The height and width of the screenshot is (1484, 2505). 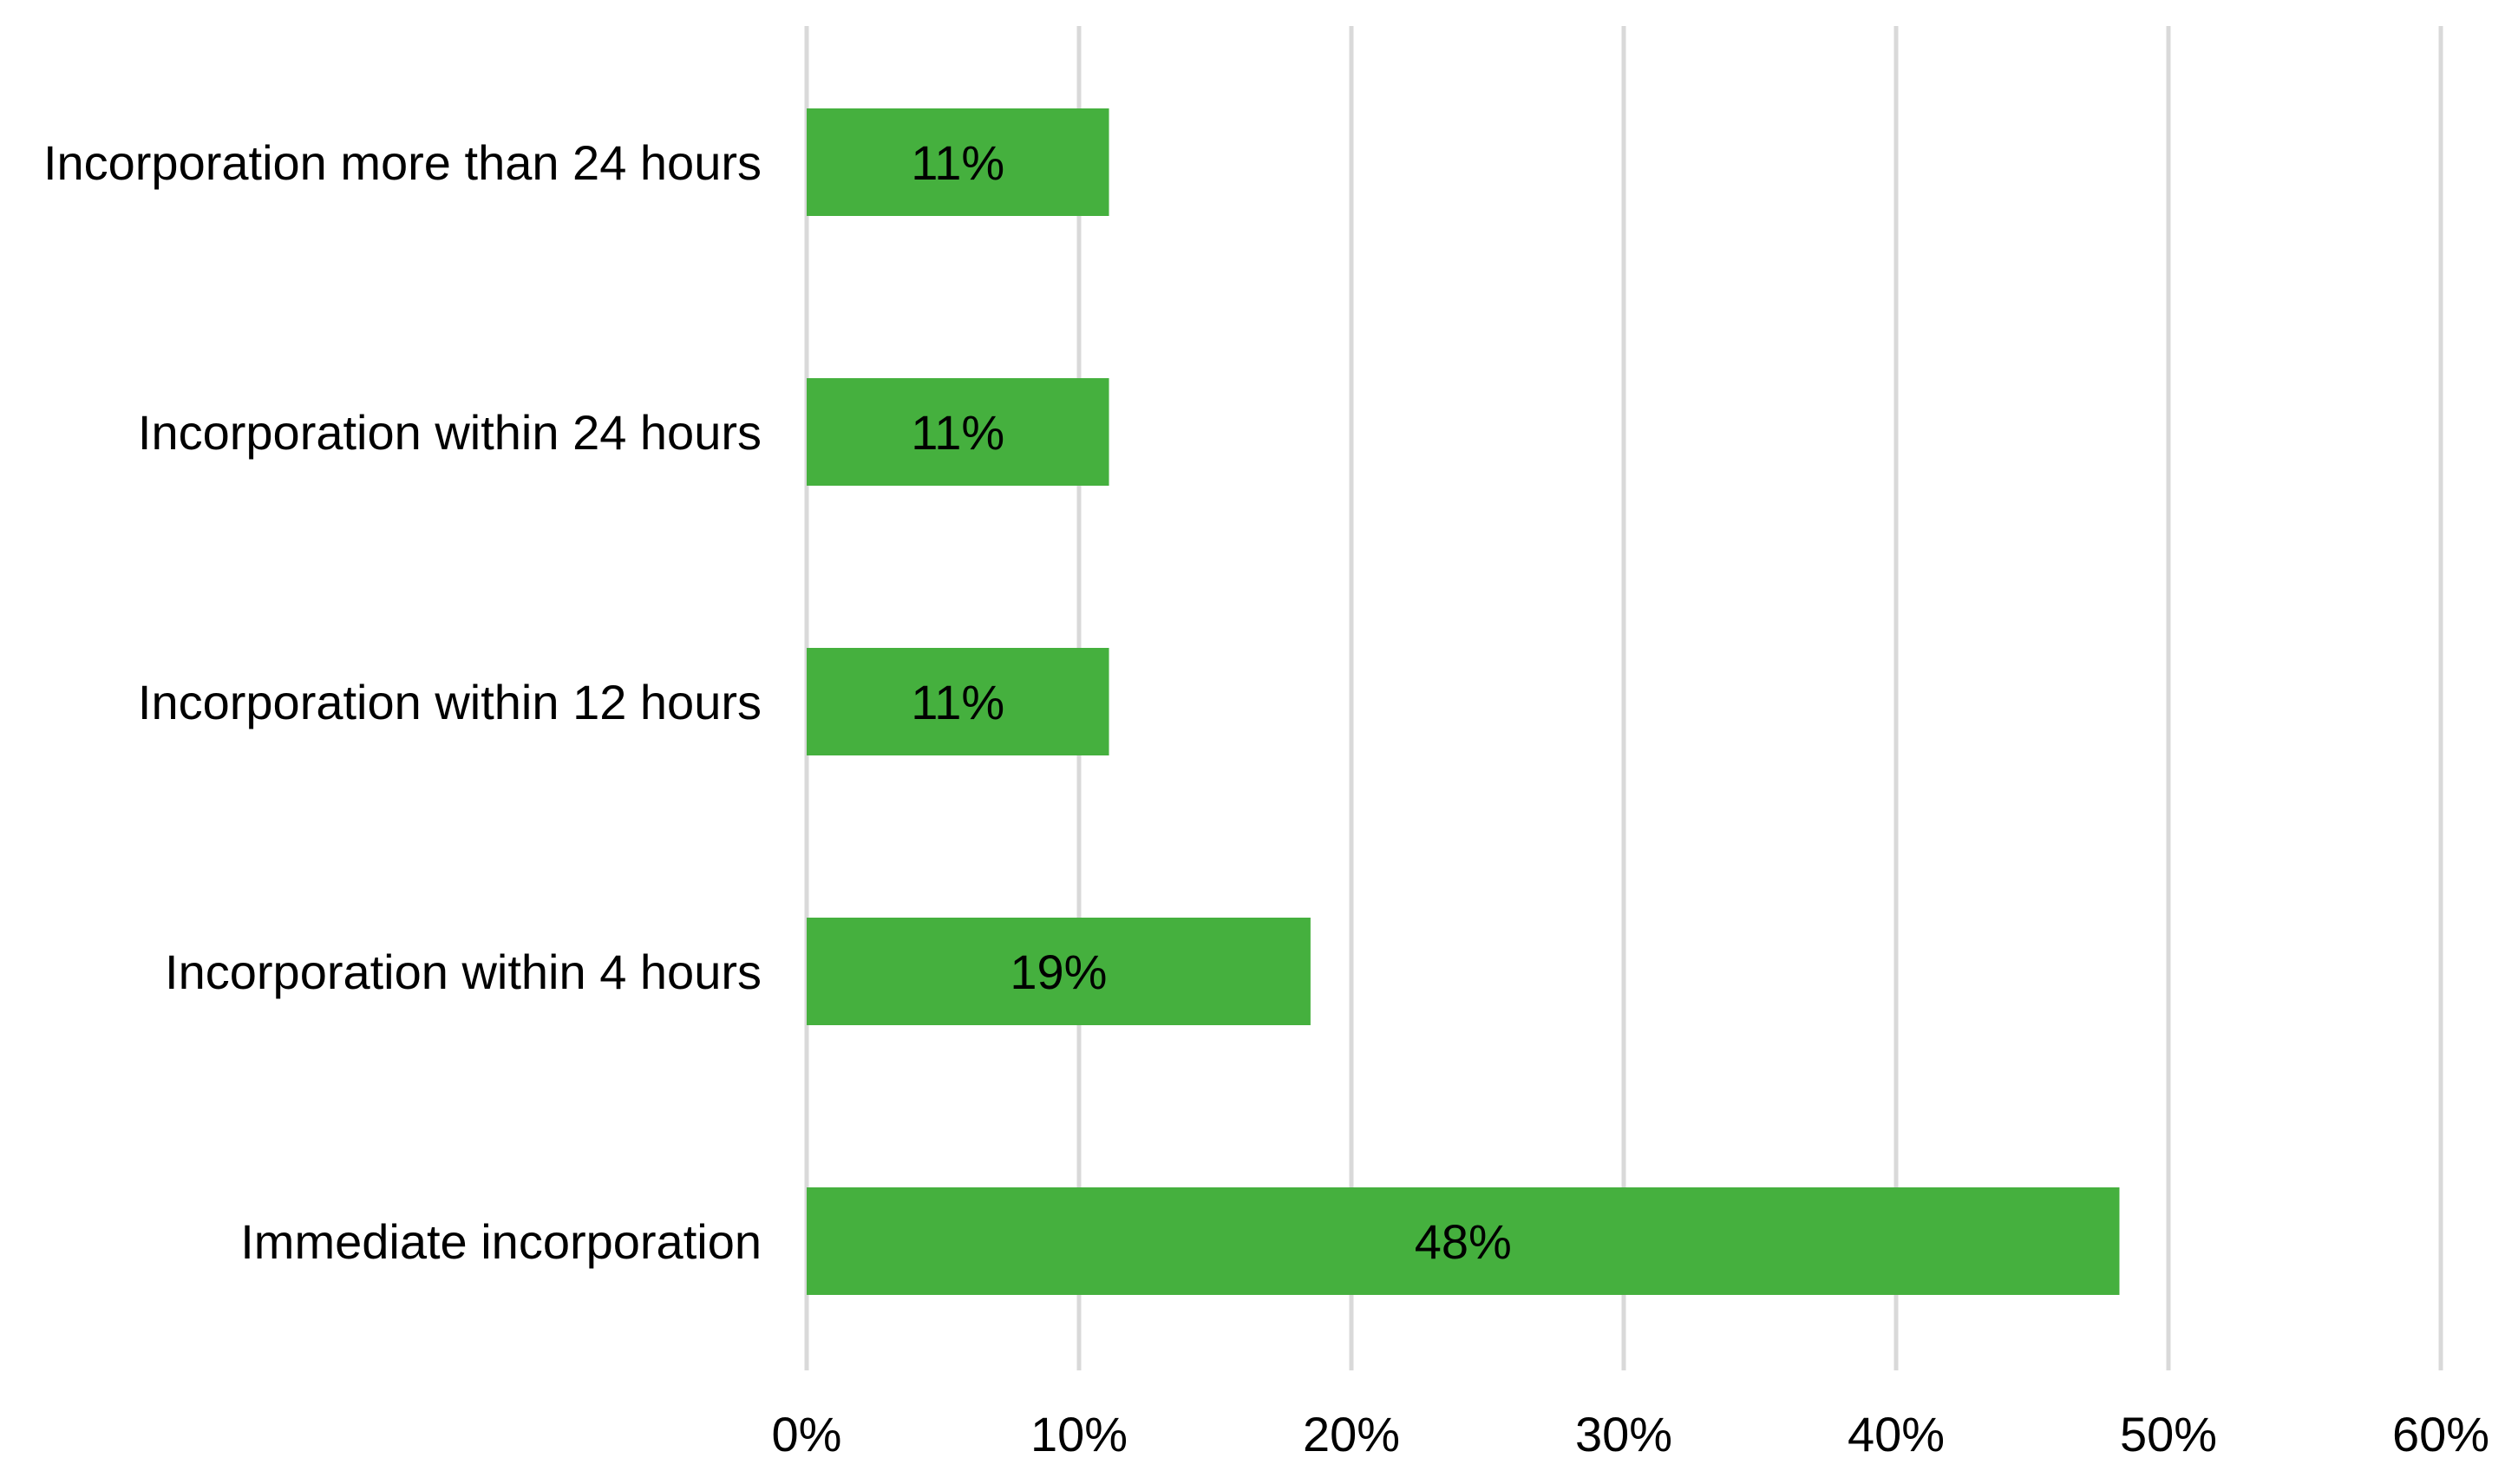 I want to click on x-tick-label: 40%, so click(x=1897, y=1434).